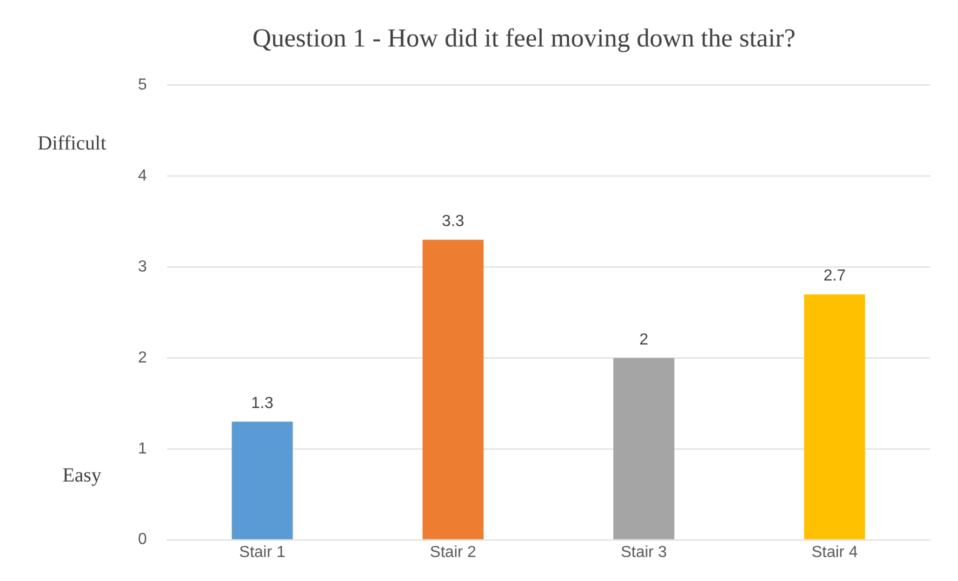 Image resolution: width=958 pixels, height=581 pixels. Describe the element at coordinates (142, 449) in the screenshot. I see `y-tick-label: 1` at that location.